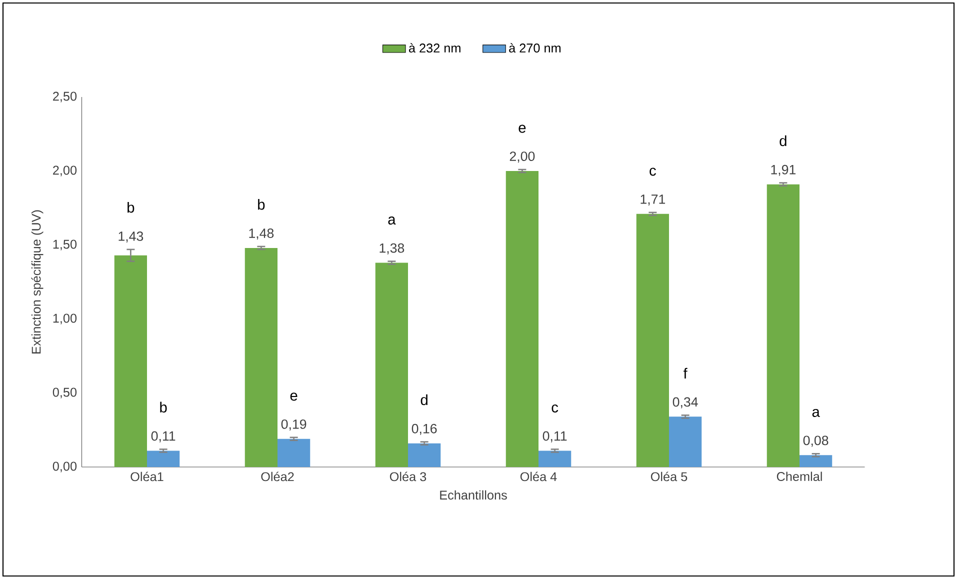 This screenshot has width=957, height=579. Describe the element at coordinates (669, 477) in the screenshot. I see `x-tick-label: Oléa 5` at that location.